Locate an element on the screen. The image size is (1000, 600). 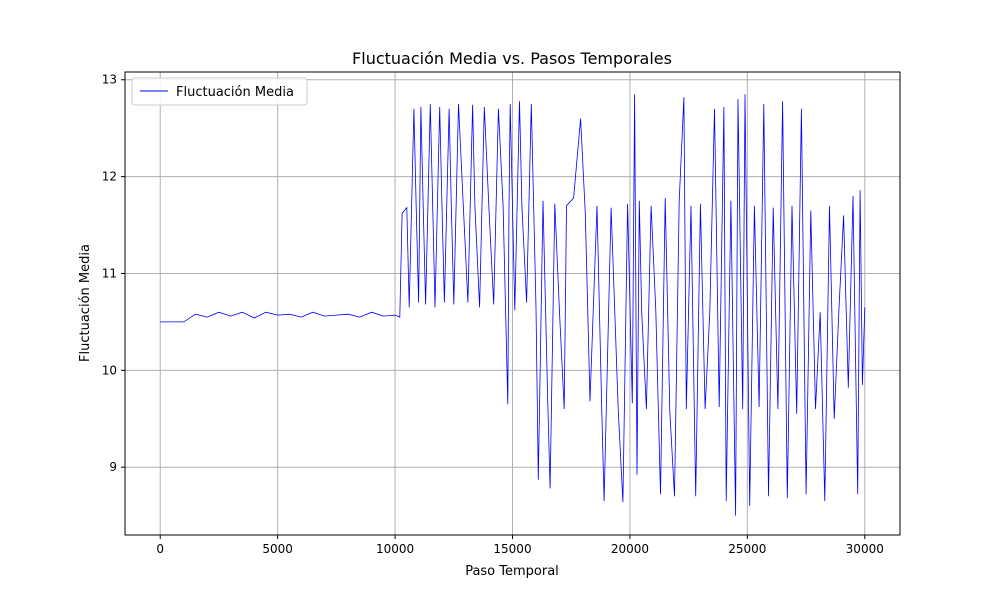
x-tick-label: 5000 is located at coordinates (277, 549).